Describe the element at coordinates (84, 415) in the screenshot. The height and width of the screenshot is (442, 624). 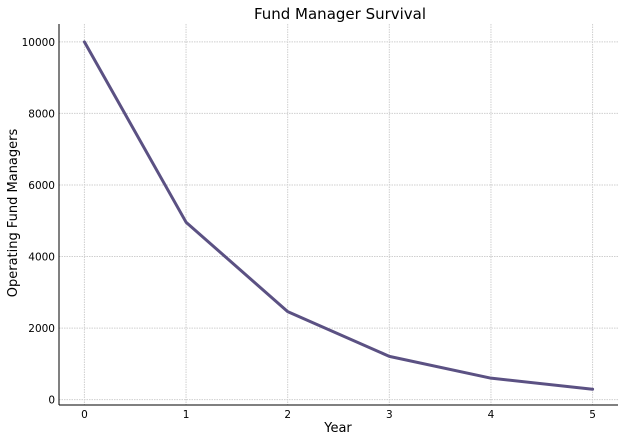
I see `x-tick-label: 0` at that location.